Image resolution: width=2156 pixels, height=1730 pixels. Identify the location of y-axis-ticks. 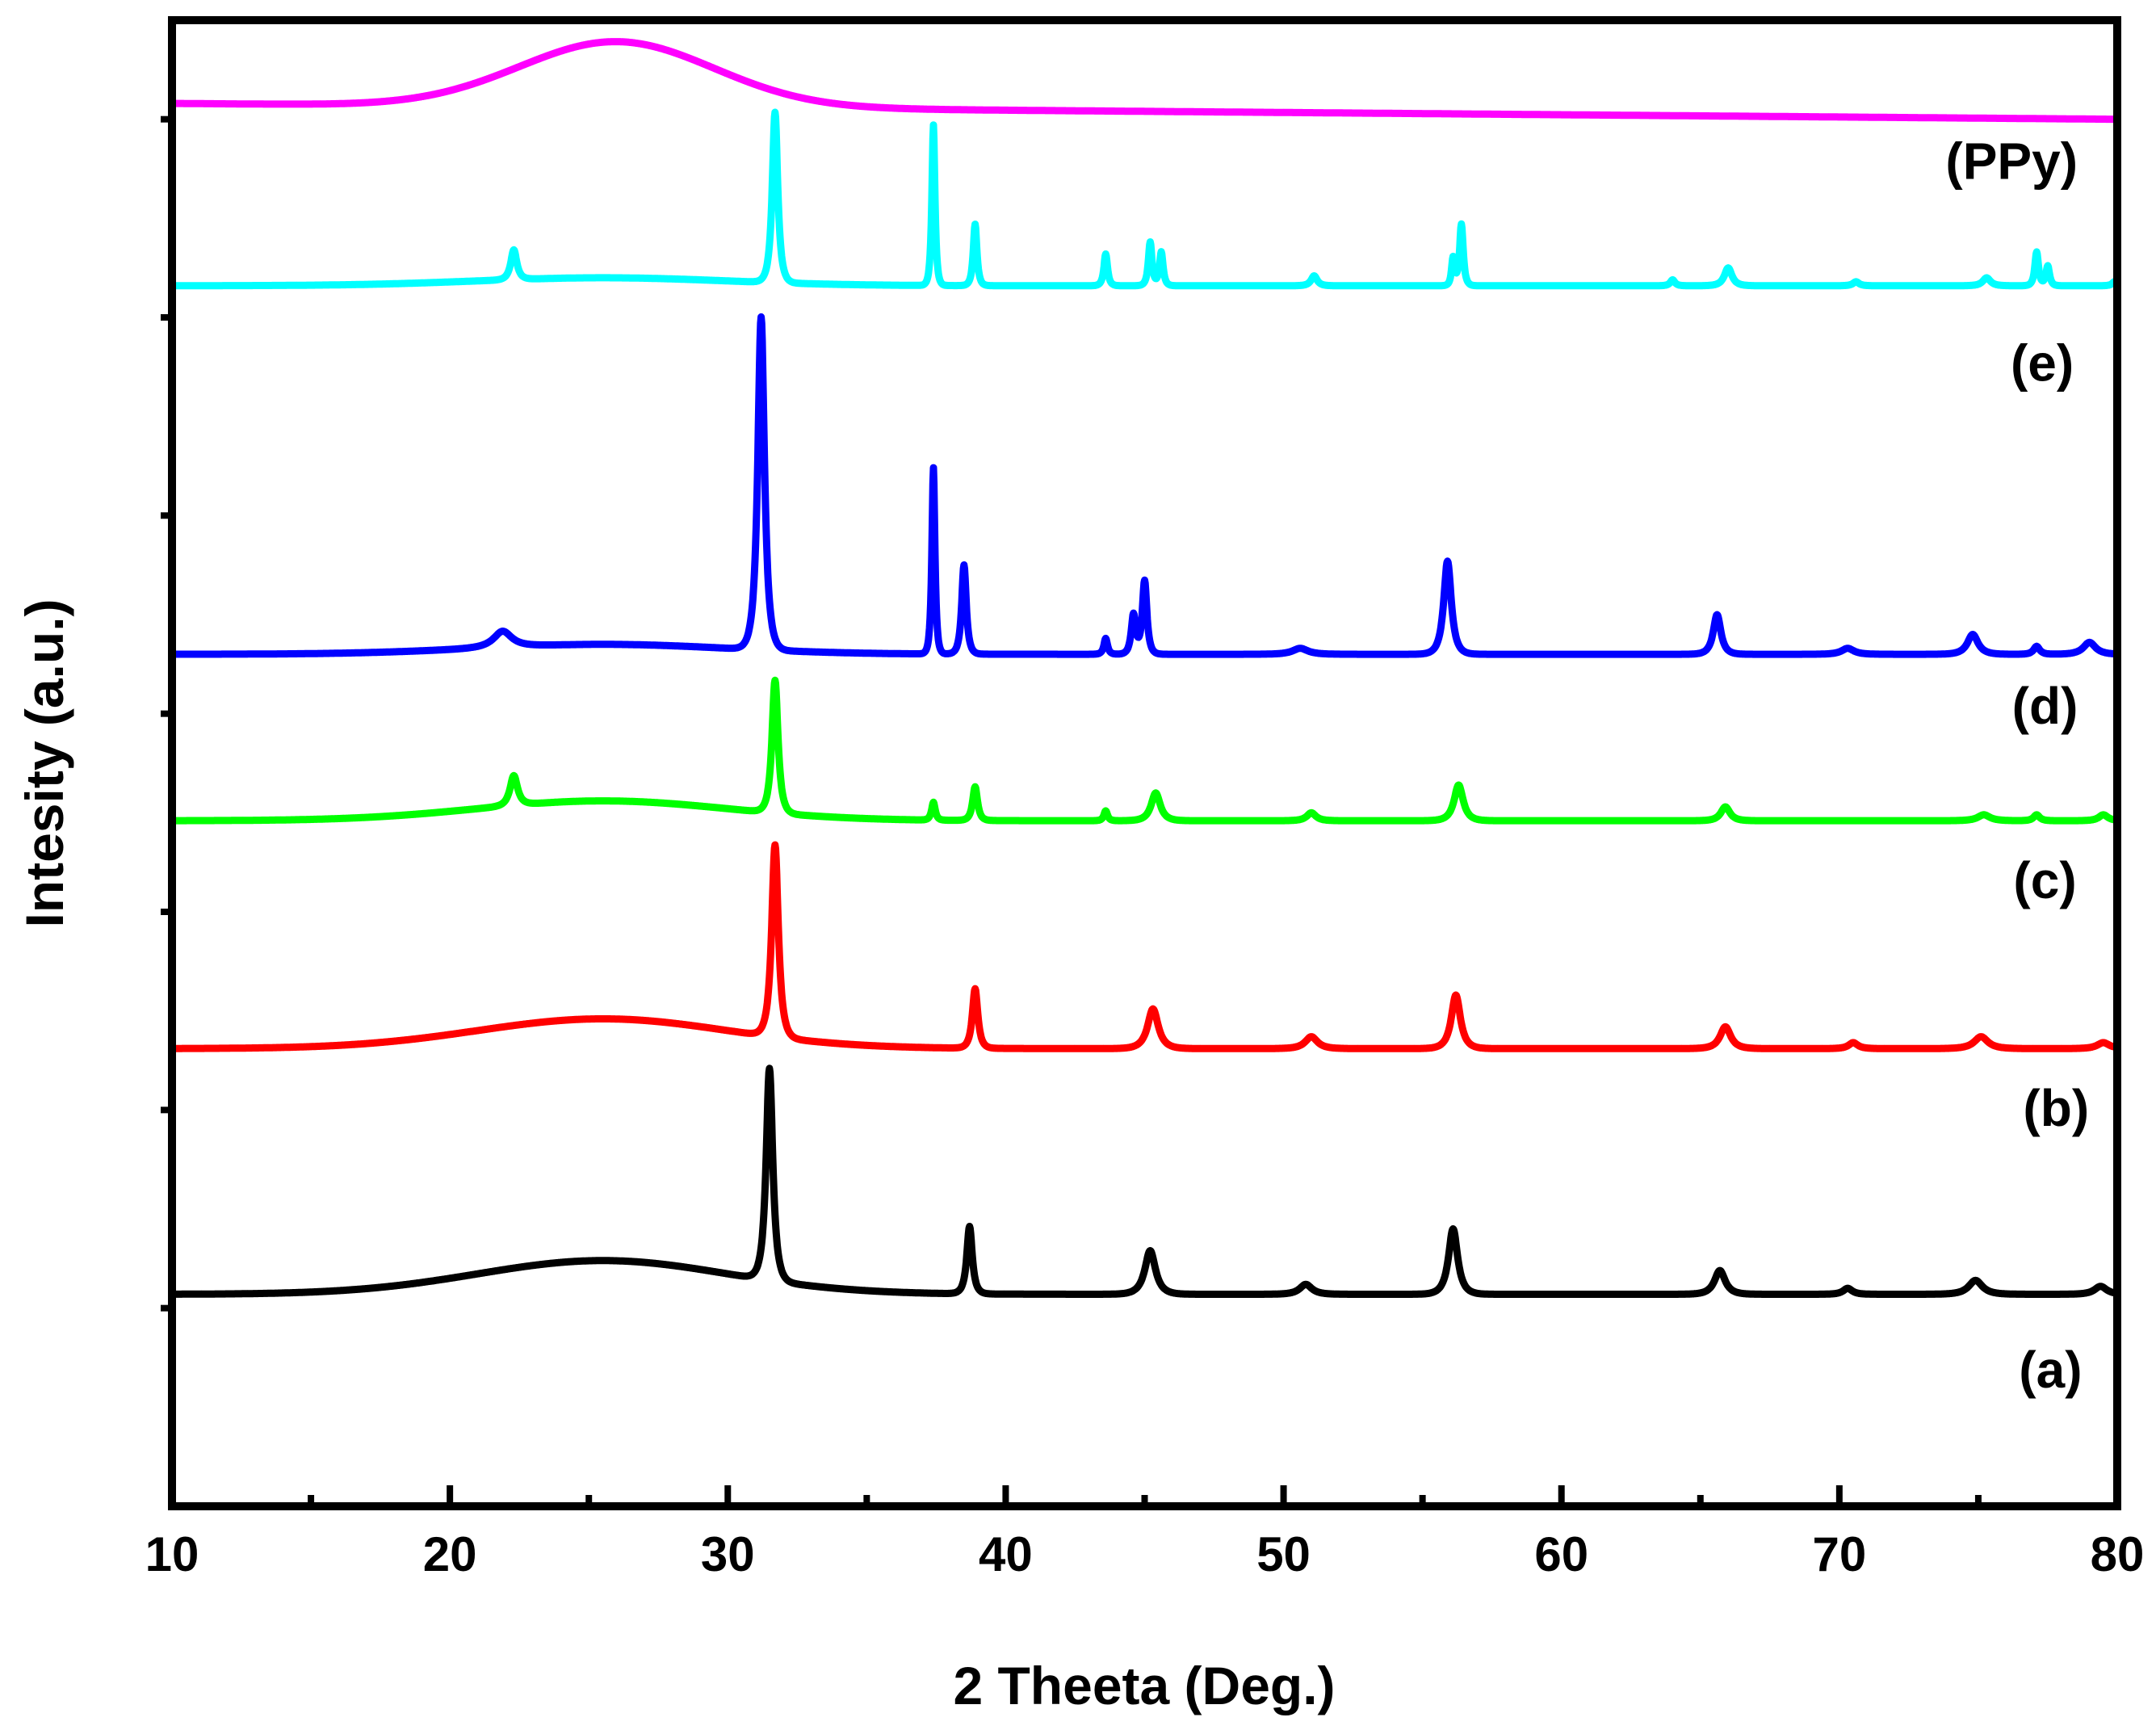
(166, 713).